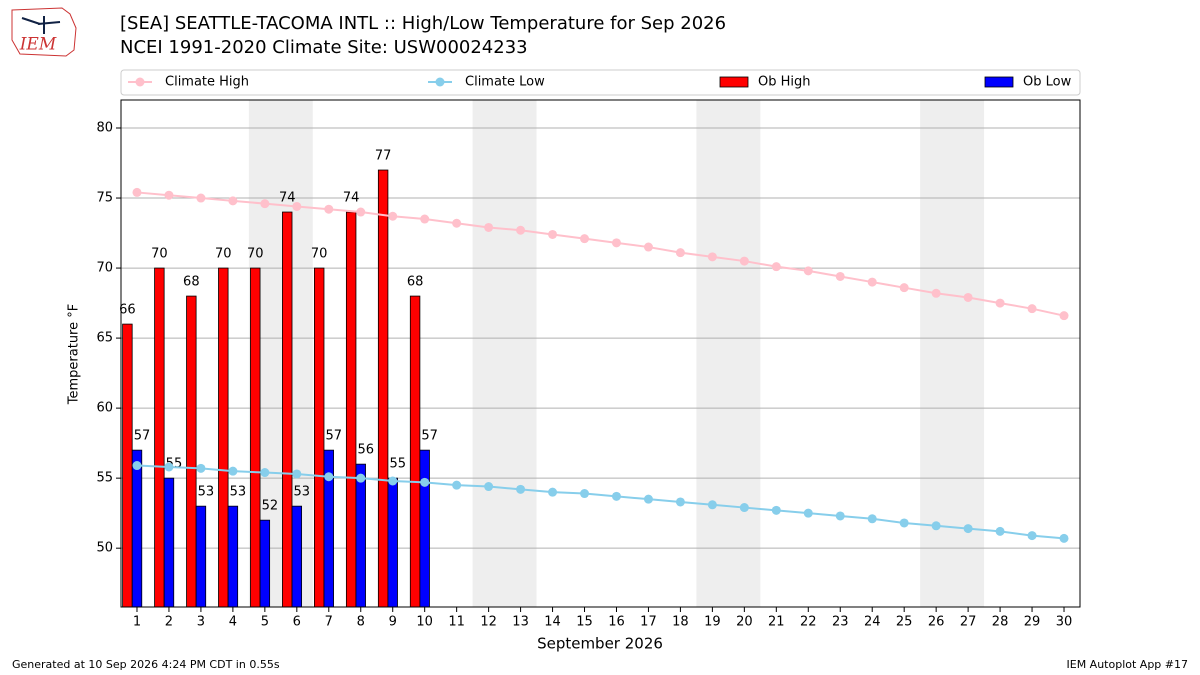 The width and height of the screenshot is (1200, 675). Describe the element at coordinates (808, 622) in the screenshot. I see `x-tick-label: 22` at that location.